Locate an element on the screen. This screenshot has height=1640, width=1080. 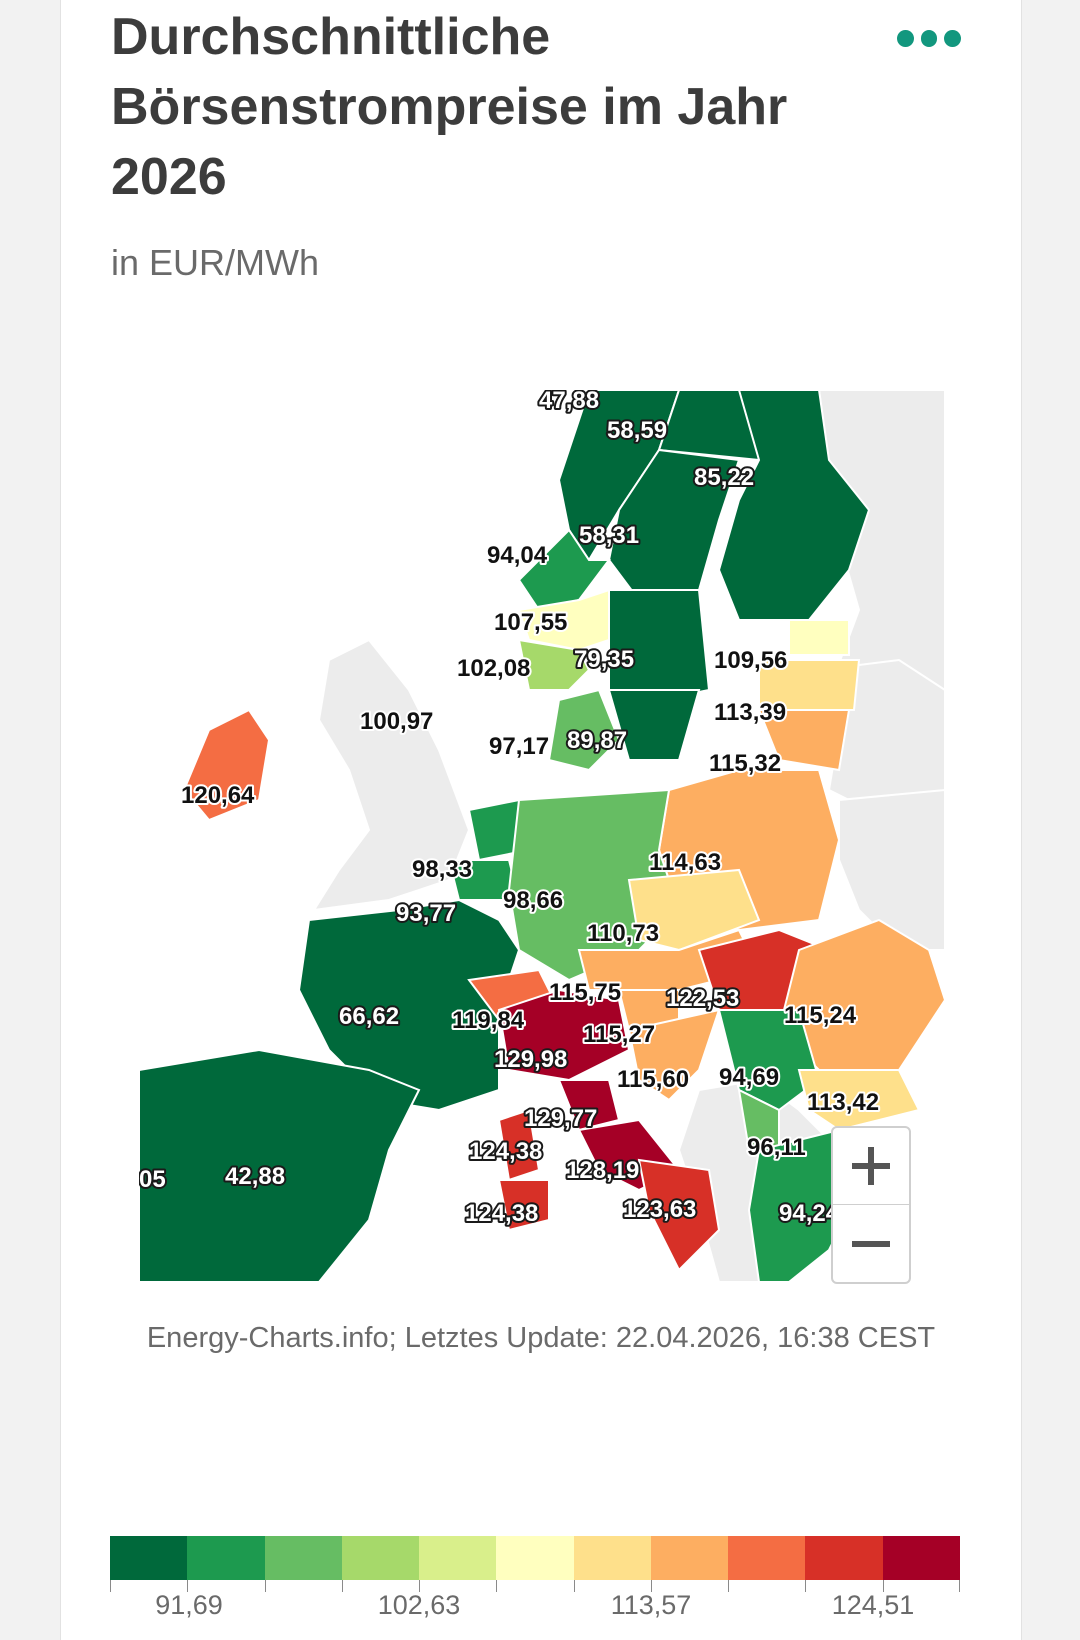
label-de: 98,66 is located at coordinates (533, 900).